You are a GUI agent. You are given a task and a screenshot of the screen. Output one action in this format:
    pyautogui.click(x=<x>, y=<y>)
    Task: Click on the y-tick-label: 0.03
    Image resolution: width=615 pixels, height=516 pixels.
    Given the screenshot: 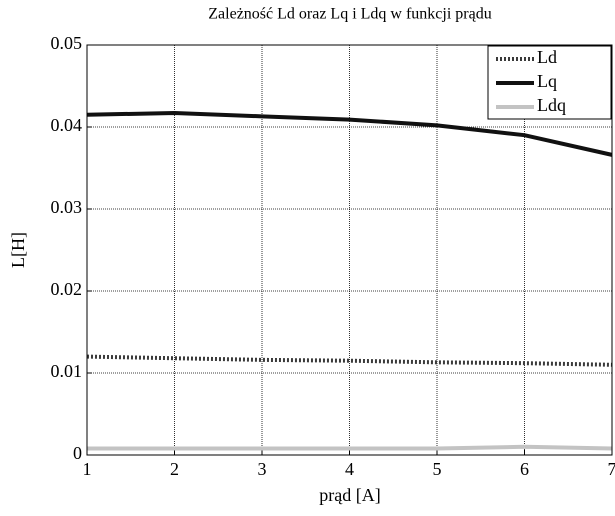 What is the action you would take?
    pyautogui.click(x=67, y=207)
    